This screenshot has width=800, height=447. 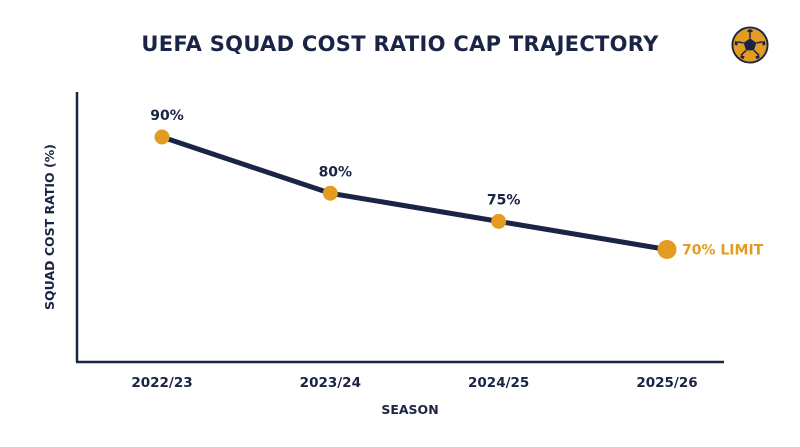 I want to click on x-axis-label: SEASON, so click(x=409, y=409).